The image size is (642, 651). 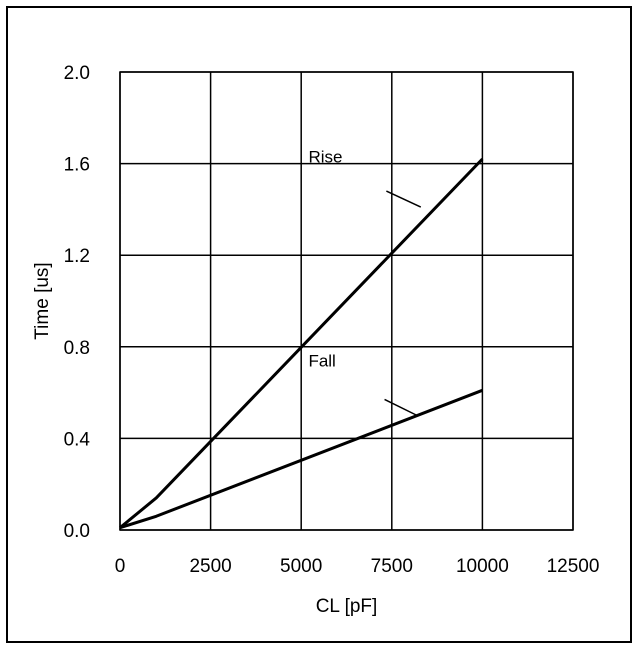 I want to click on x-tick-label: 2500, so click(x=210, y=566).